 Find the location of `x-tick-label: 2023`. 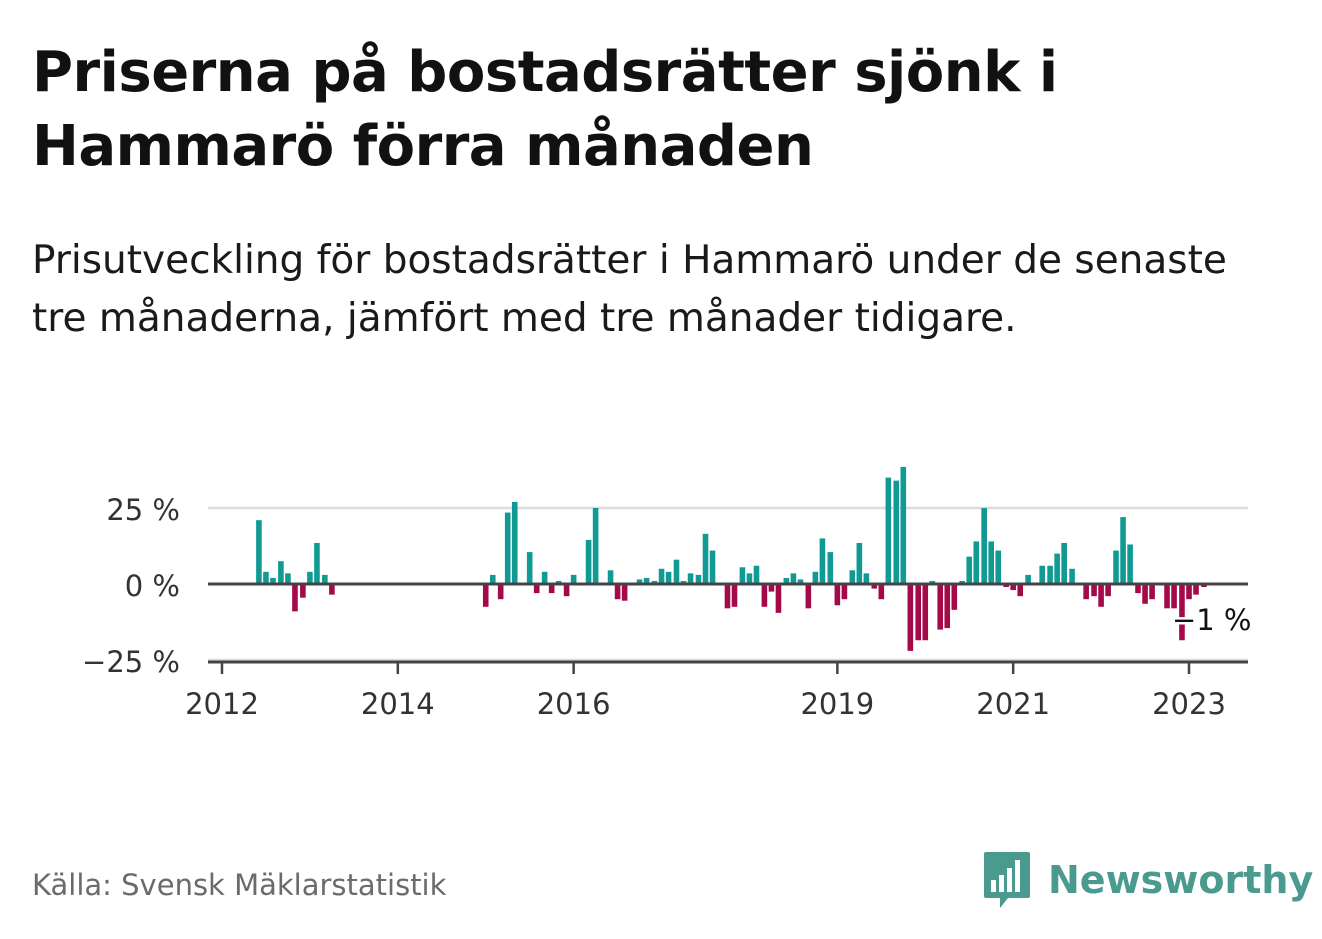

x-tick-label: 2023 is located at coordinates (1189, 704).